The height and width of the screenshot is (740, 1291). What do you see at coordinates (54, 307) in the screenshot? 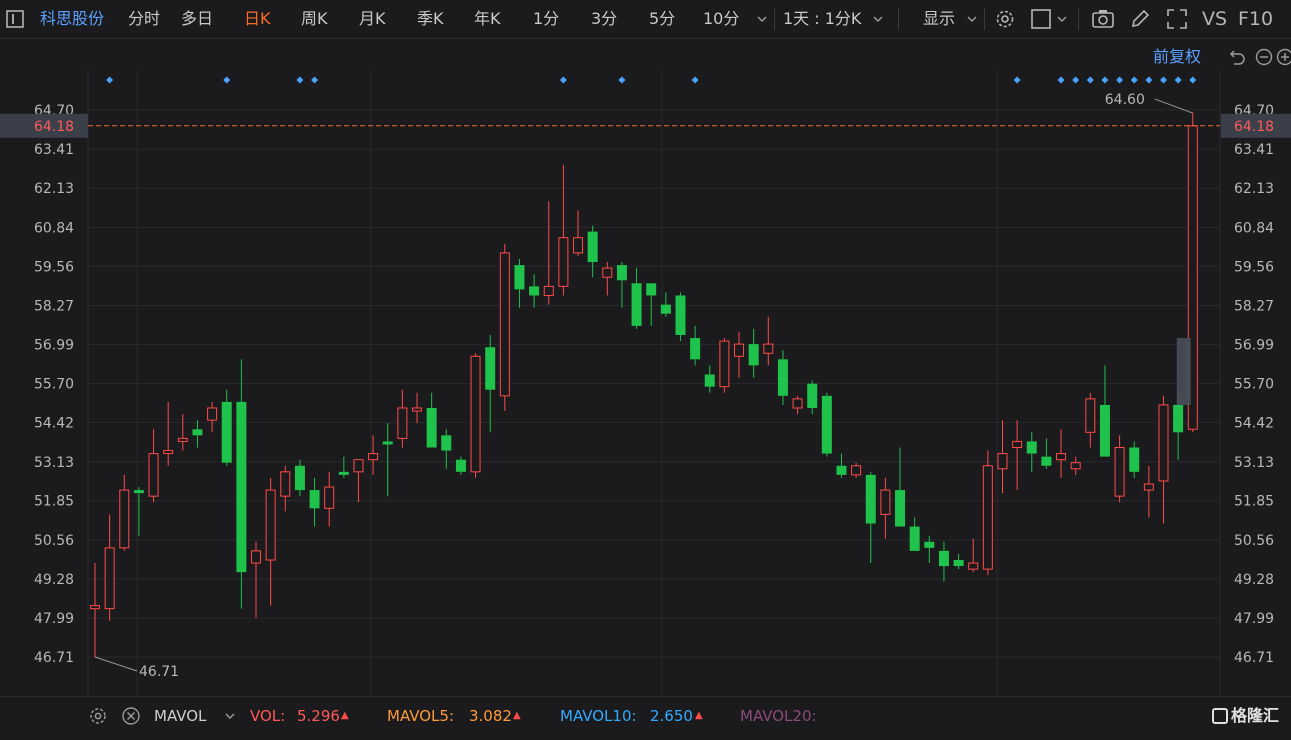
I see `y-tick-label: 58.27` at bounding box center [54, 307].